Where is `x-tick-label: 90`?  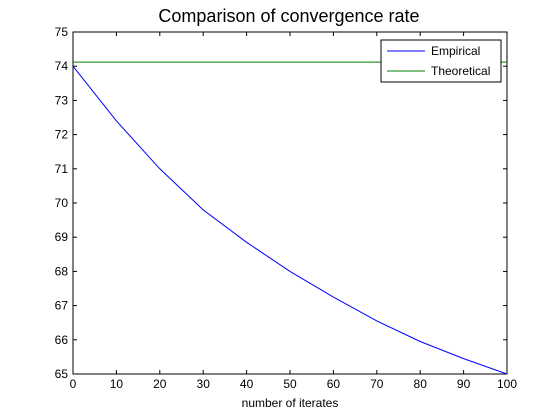 x-tick-label: 90 is located at coordinates (464, 384).